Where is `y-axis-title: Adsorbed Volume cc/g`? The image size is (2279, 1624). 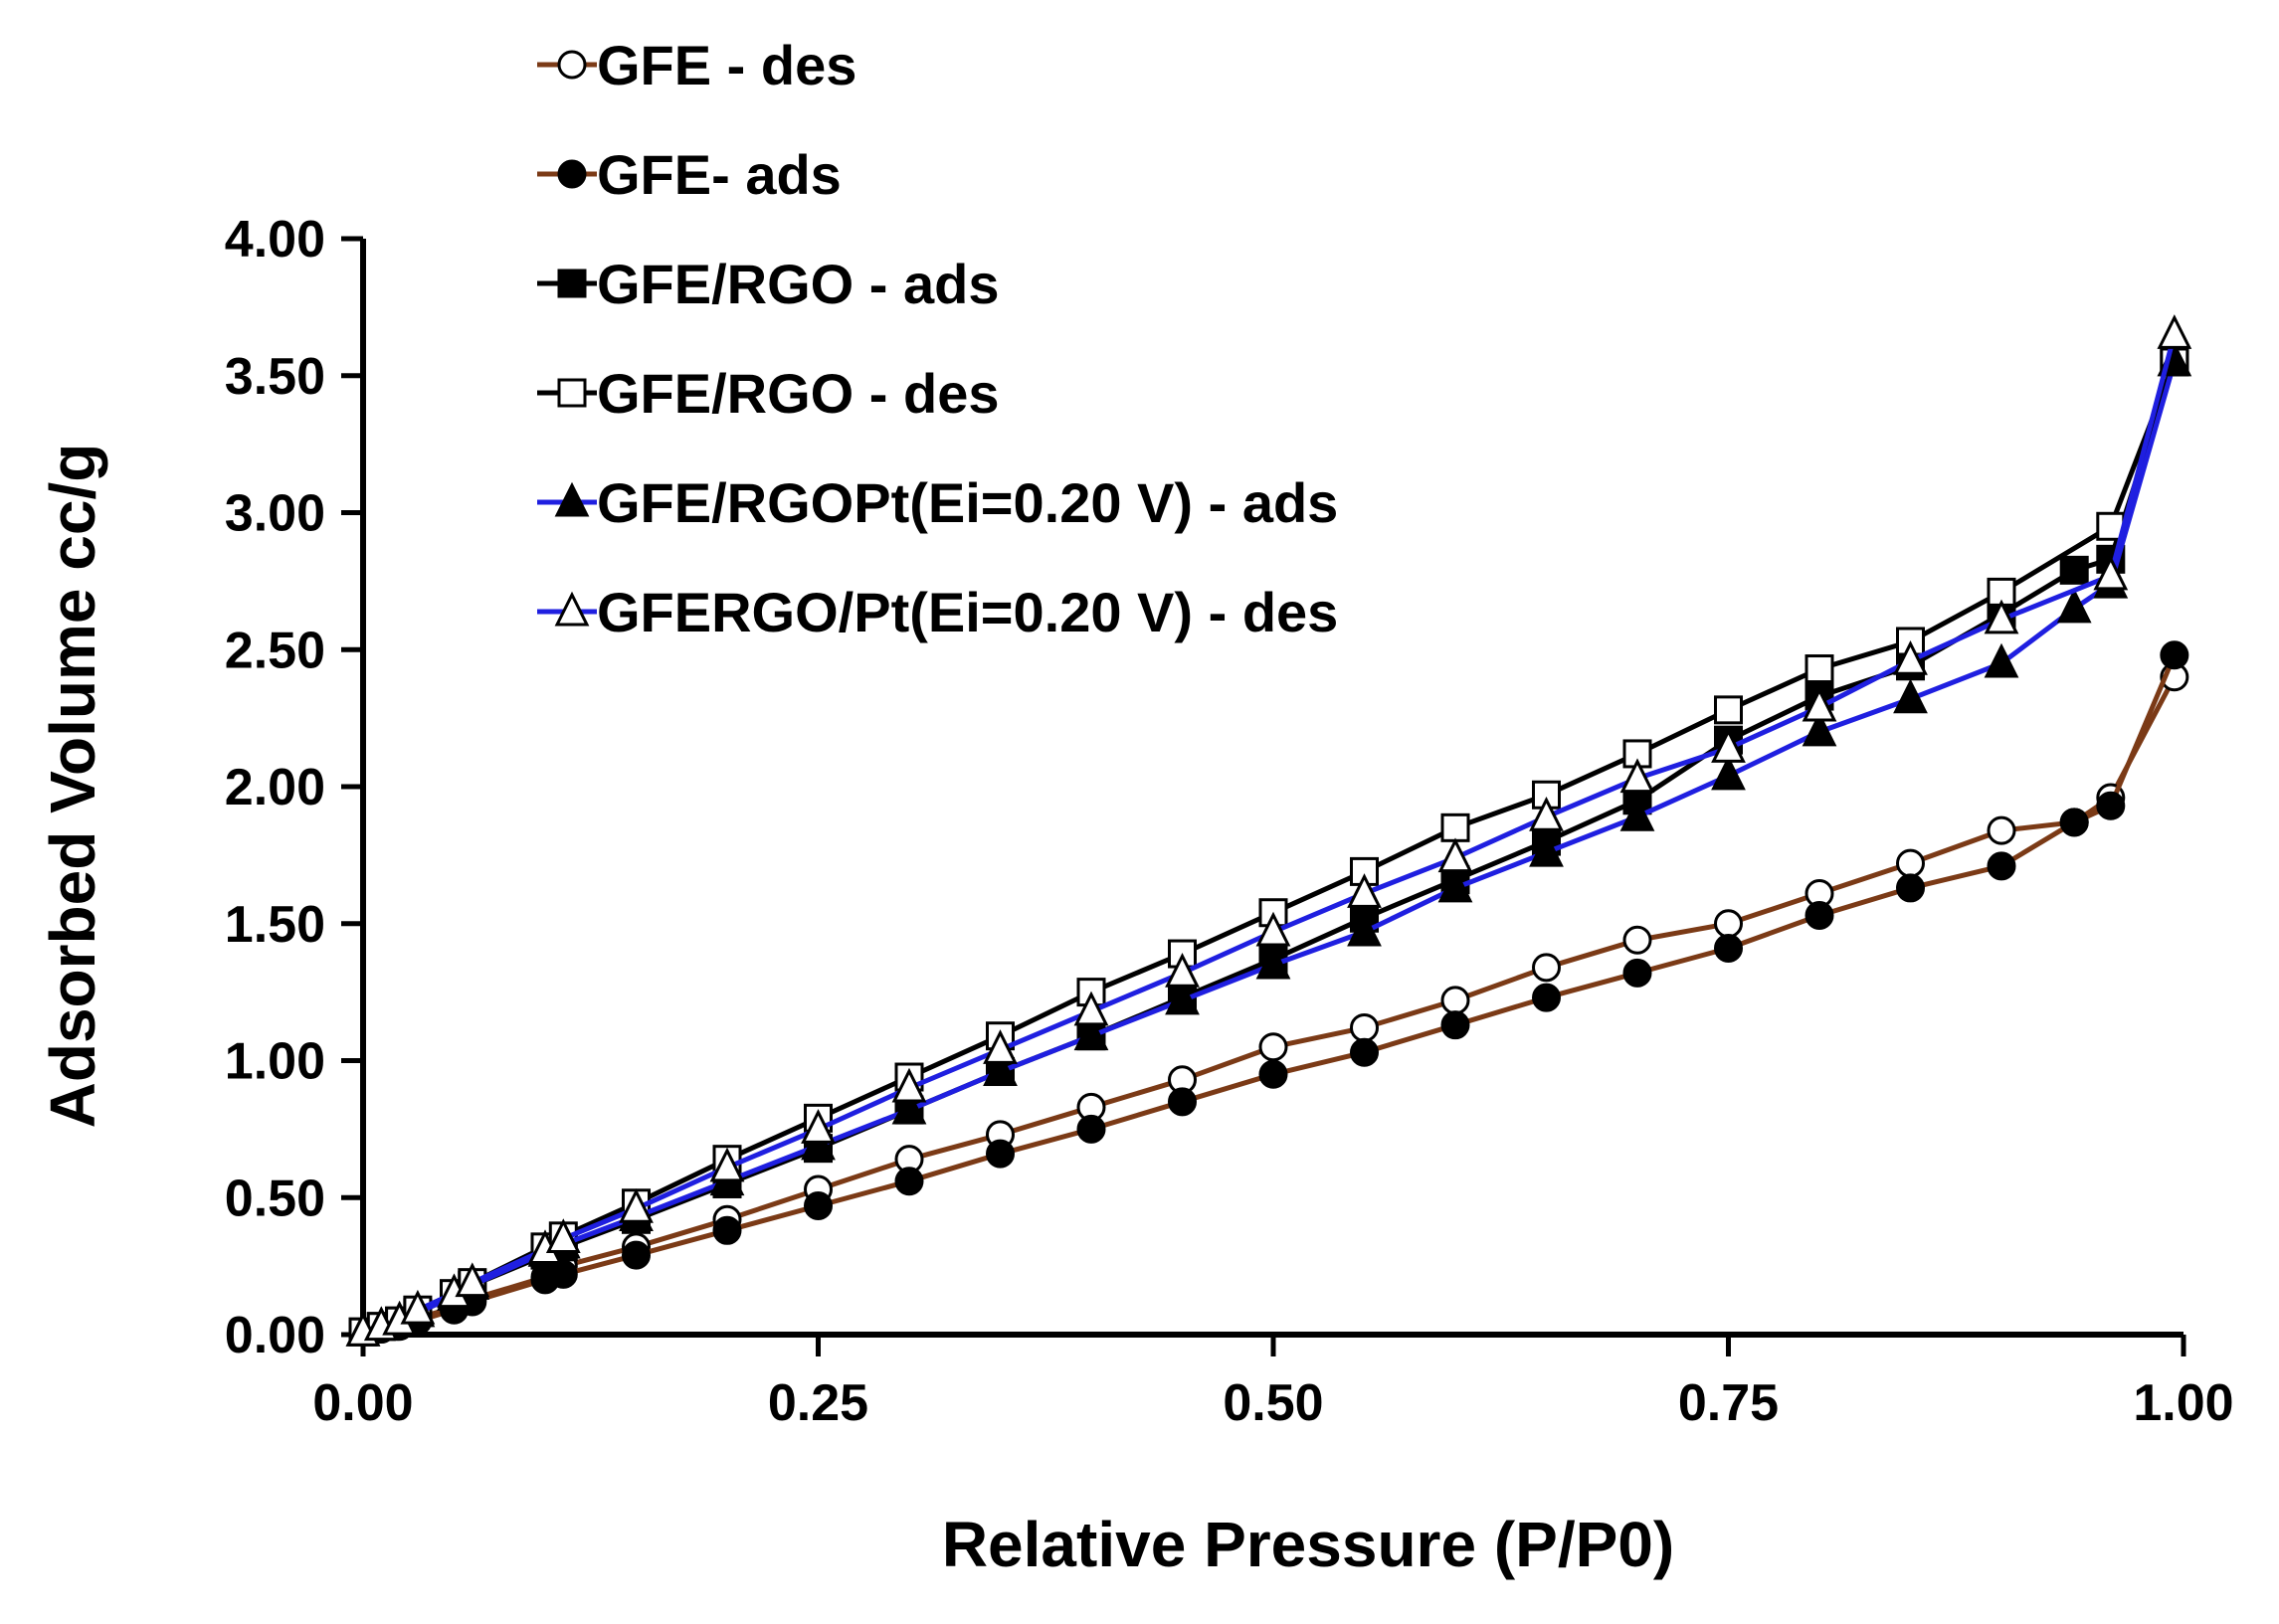
y-axis-title: Adsorbed Volume cc/g is located at coordinates (72, 786).